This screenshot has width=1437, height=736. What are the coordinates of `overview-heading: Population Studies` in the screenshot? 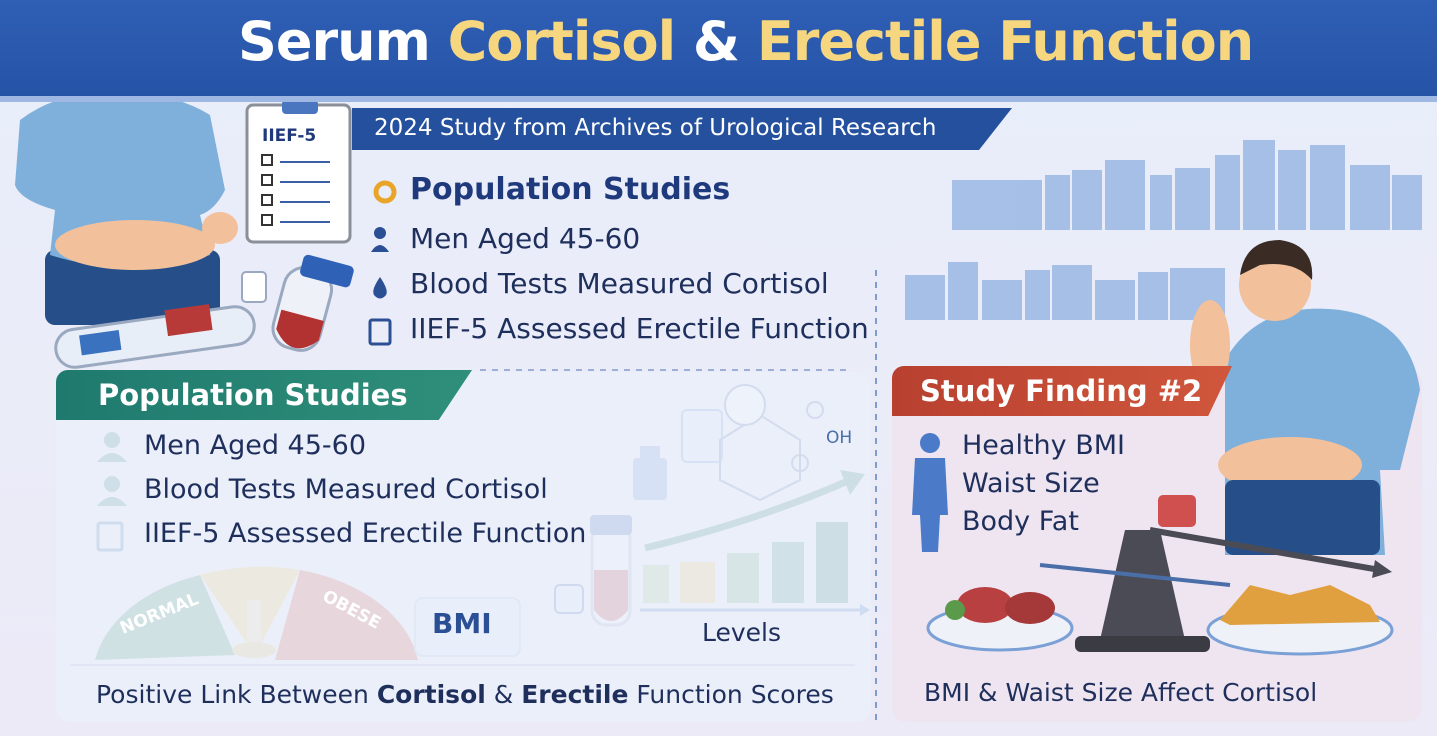 It's located at (570, 189).